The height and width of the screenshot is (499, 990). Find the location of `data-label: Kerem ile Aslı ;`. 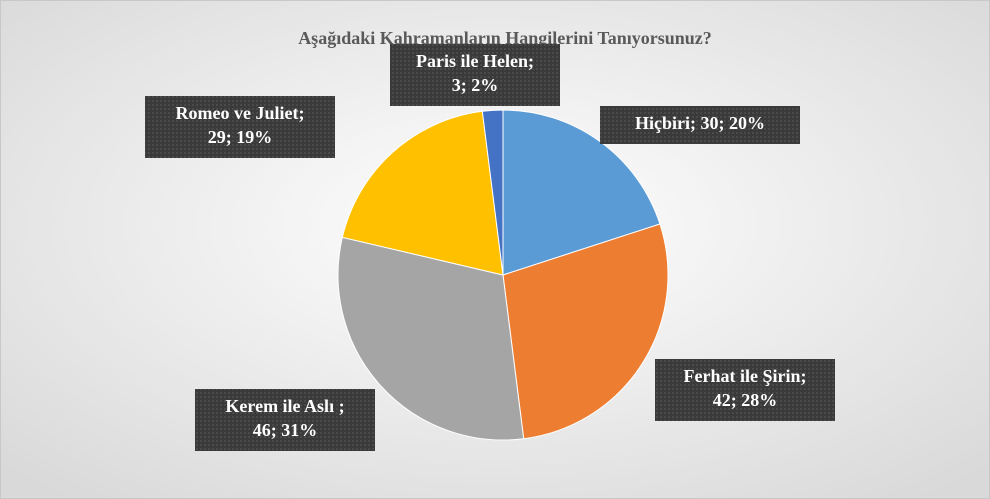

data-label: Kerem ile Aslı ; is located at coordinates (284, 406).